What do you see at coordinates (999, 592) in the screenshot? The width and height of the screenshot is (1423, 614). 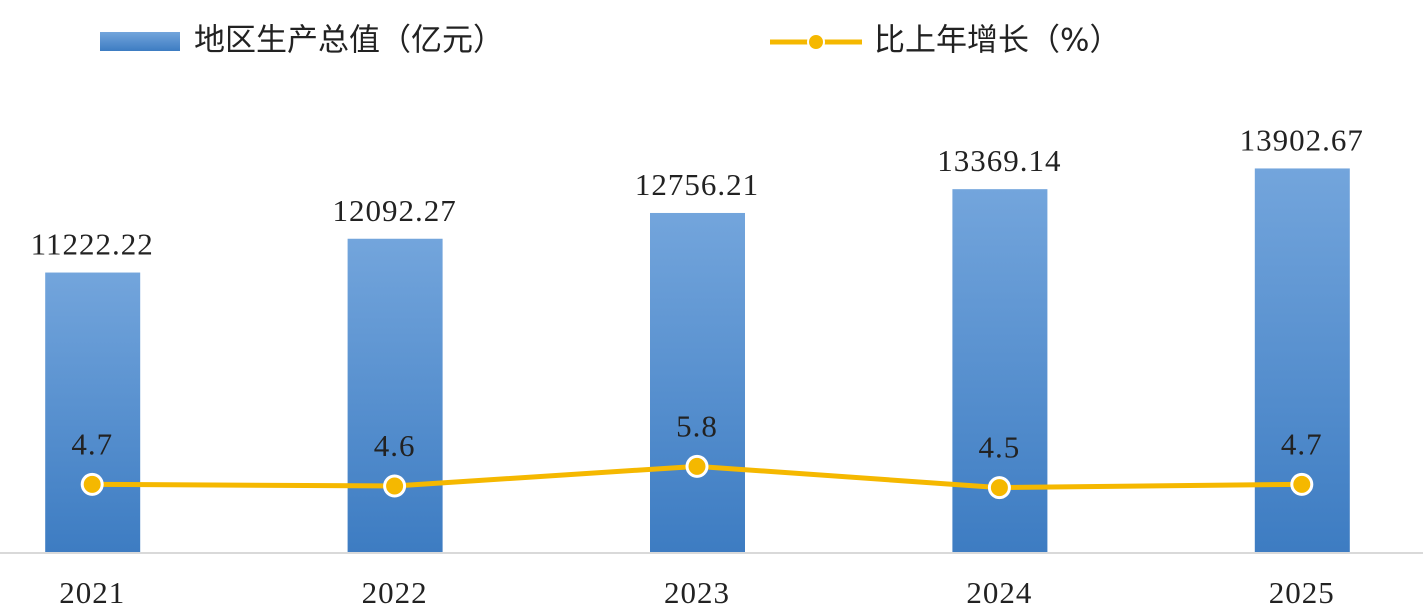 I see `x-tick-label: 2024` at bounding box center [999, 592].